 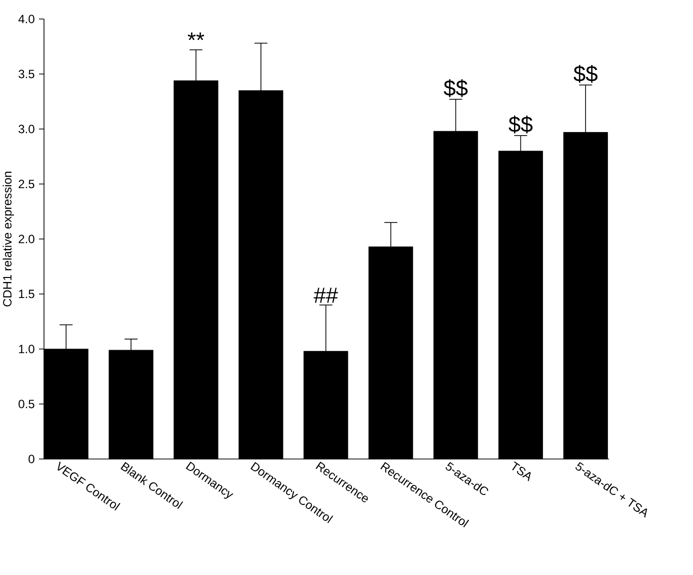 I want to click on y-tick-label: 0, so click(x=31, y=459).